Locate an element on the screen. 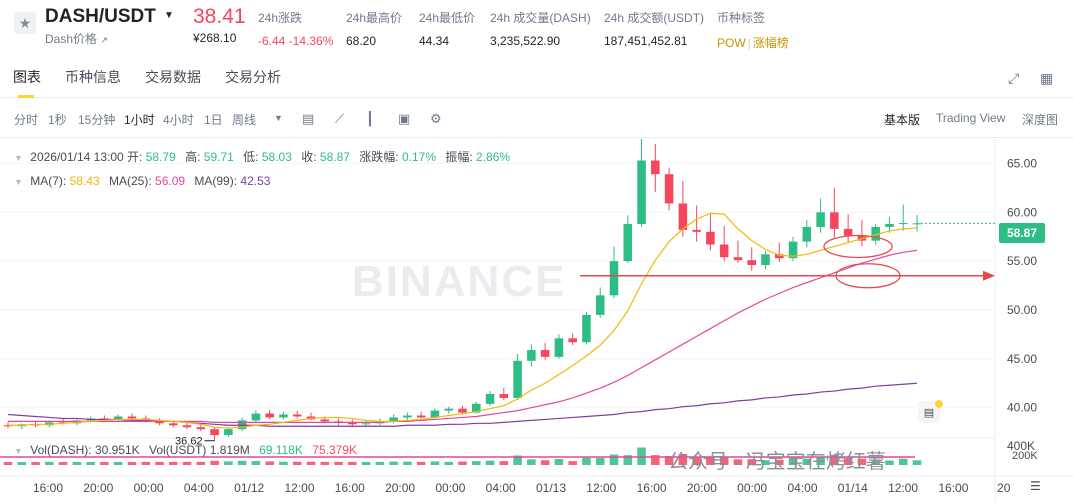 The image size is (1073, 503). x-tick-label: 16:00 is located at coordinates (350, 488).